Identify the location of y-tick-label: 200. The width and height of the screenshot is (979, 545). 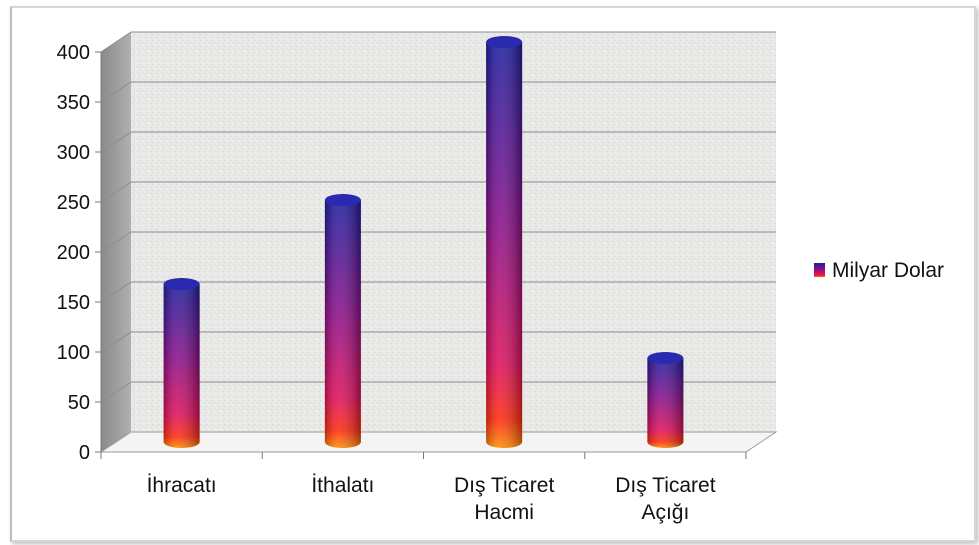
(73, 253).